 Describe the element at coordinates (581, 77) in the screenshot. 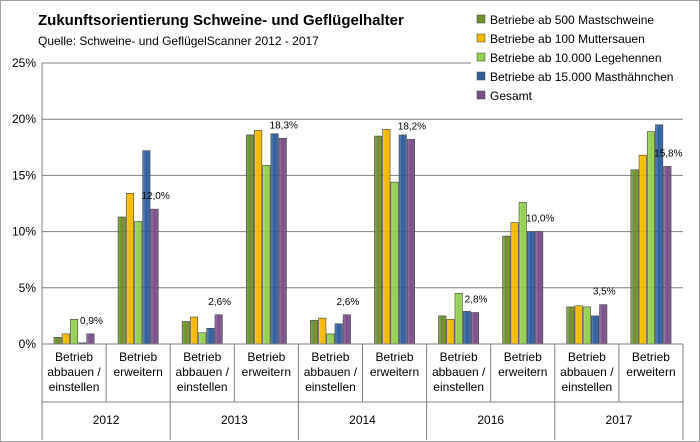

I see `legend-entry: Betriebe ab 15.000 Masthähnchen` at that location.